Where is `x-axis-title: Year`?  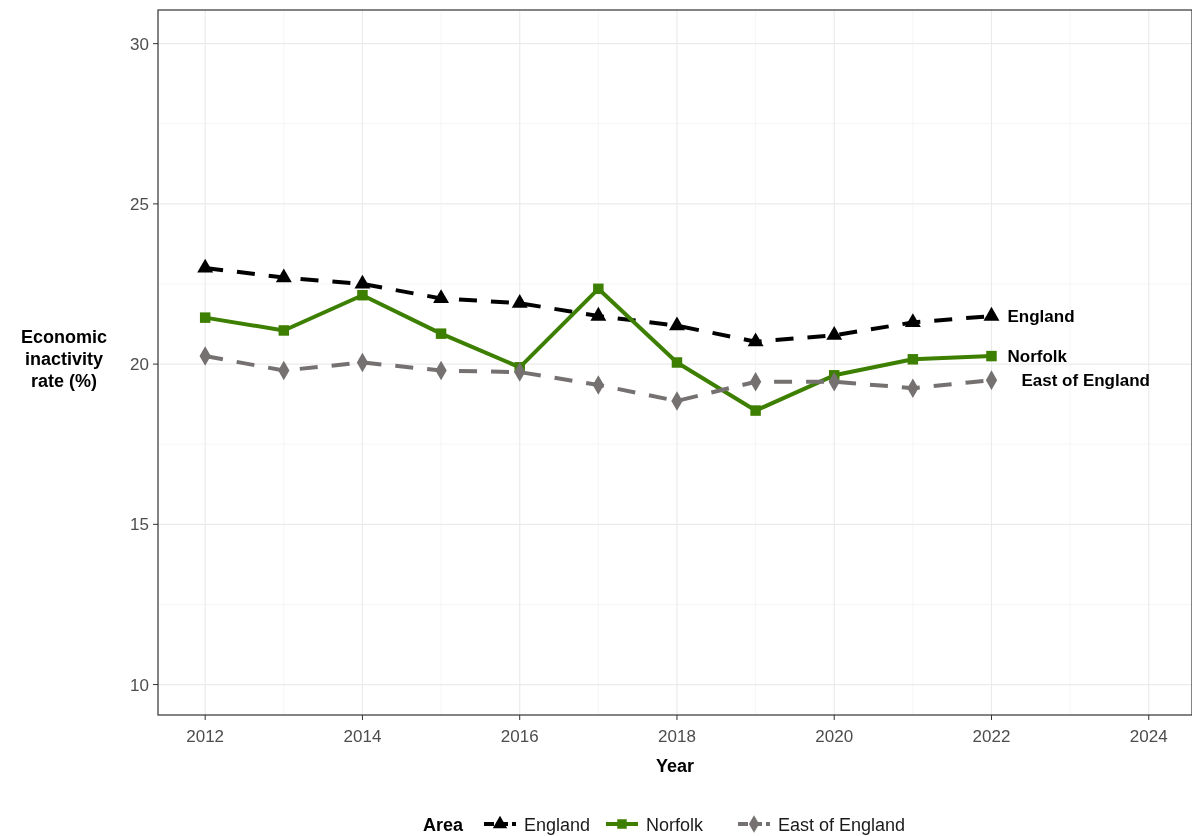 x-axis-title: Year is located at coordinates (675, 766).